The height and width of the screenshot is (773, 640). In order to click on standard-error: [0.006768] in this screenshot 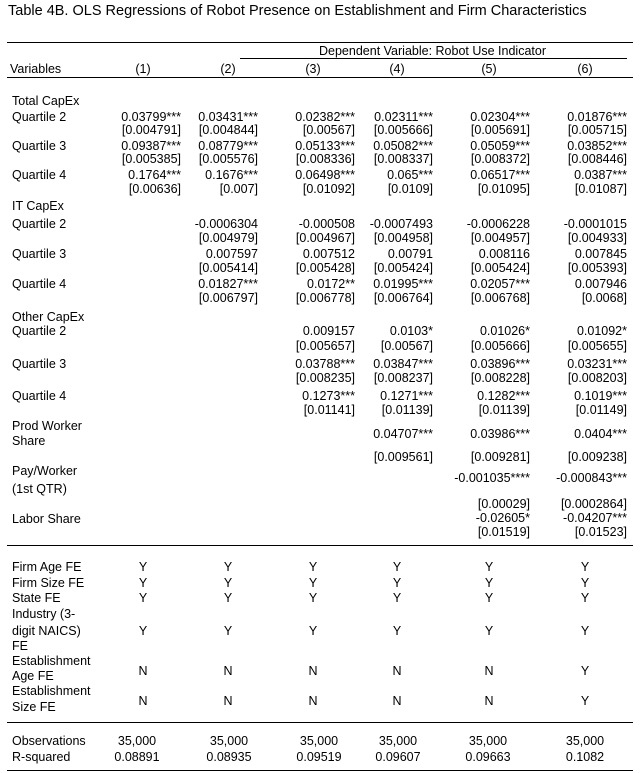, I will do `click(500, 298)`.